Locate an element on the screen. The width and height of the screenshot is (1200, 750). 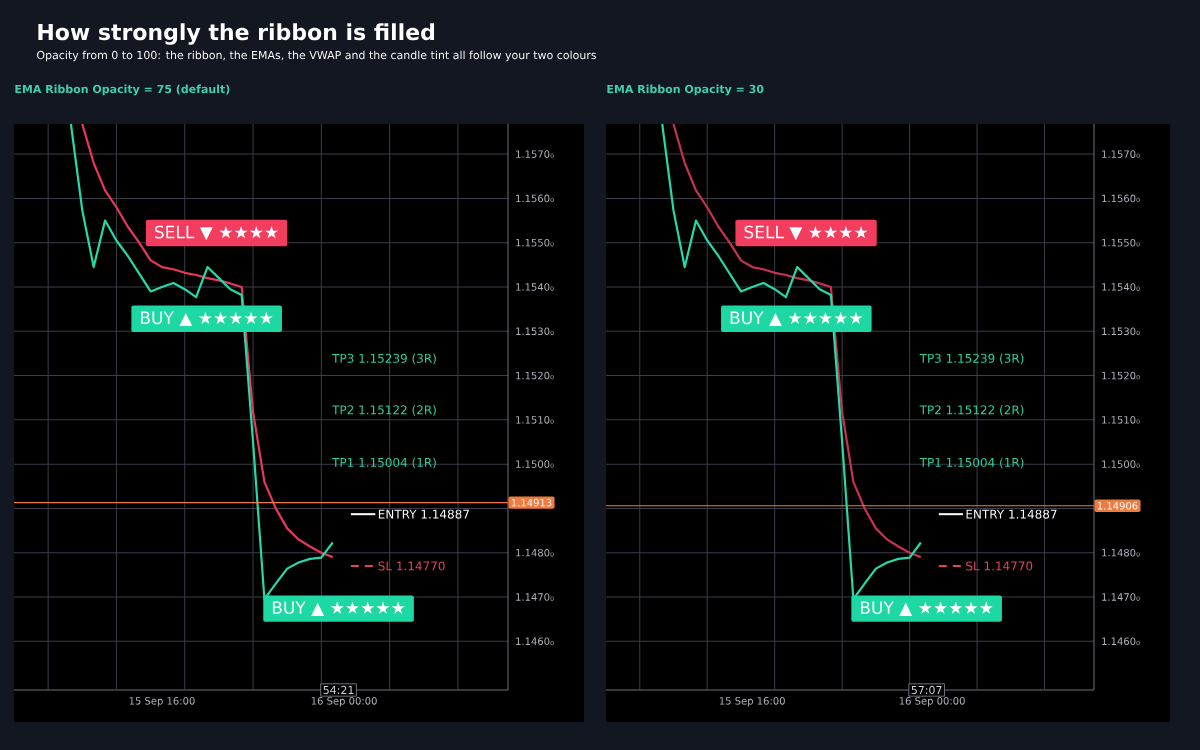
text: How strongly the ribbon is filled is located at coordinates (236, 34).